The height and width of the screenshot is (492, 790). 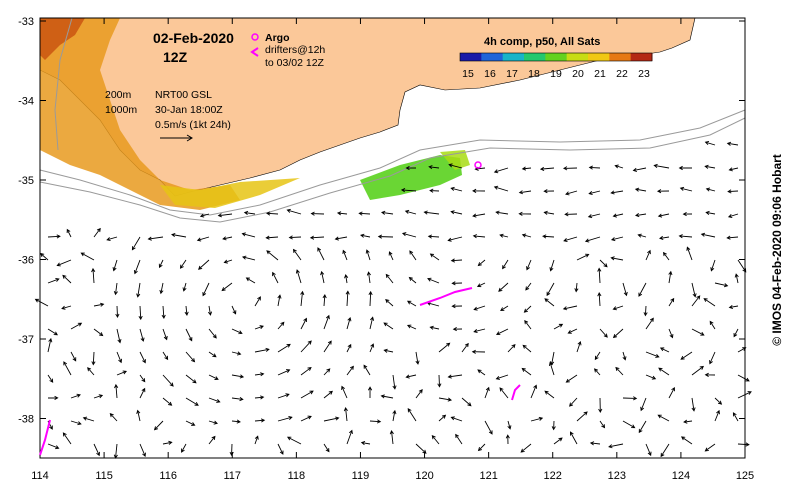 What do you see at coordinates (644, 74) in the screenshot?
I see `colorbar-tick-label: 23` at bounding box center [644, 74].